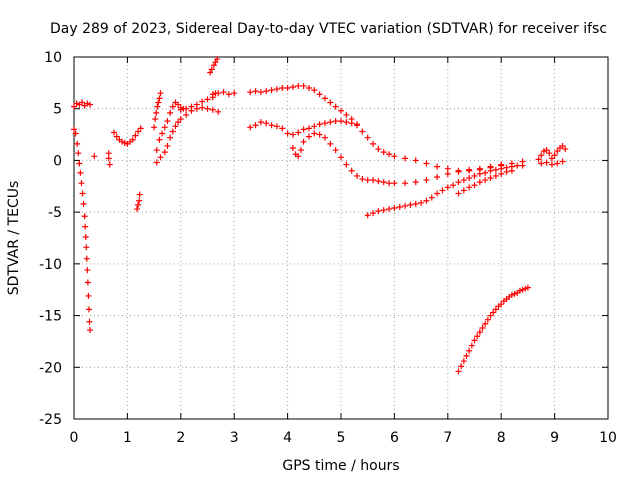  Describe the element at coordinates (287, 438) in the screenshot. I see `x-tick-label: 4` at that location.